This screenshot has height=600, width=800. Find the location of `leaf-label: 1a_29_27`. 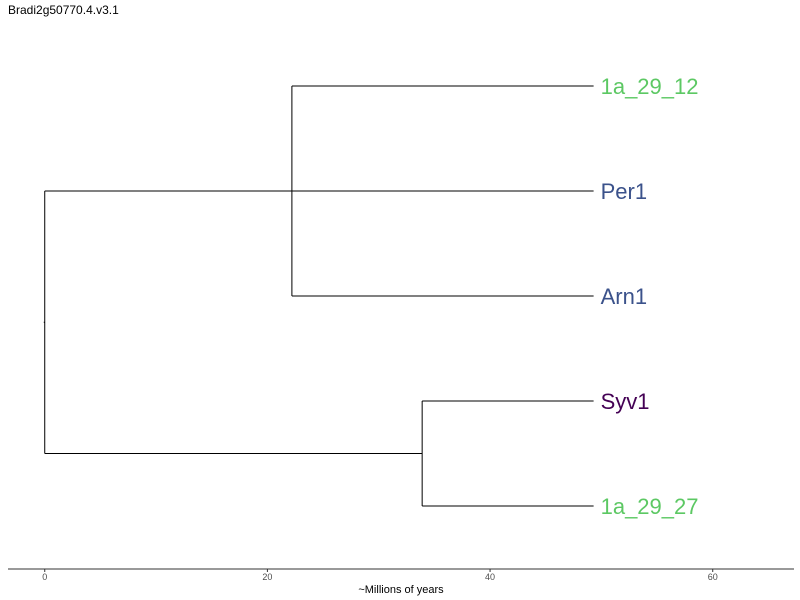

leaf-label: 1a_29_27 is located at coordinates (650, 506).